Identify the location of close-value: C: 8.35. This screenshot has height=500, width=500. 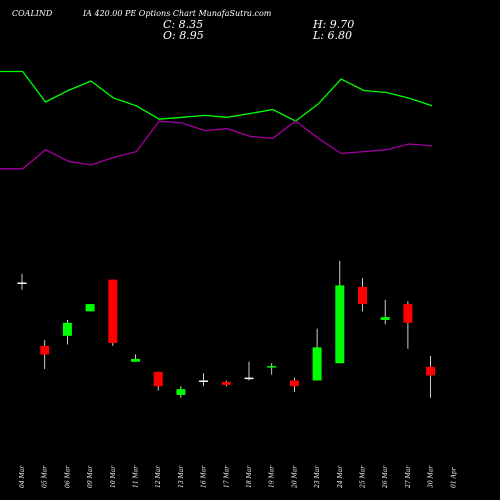
(183, 24).